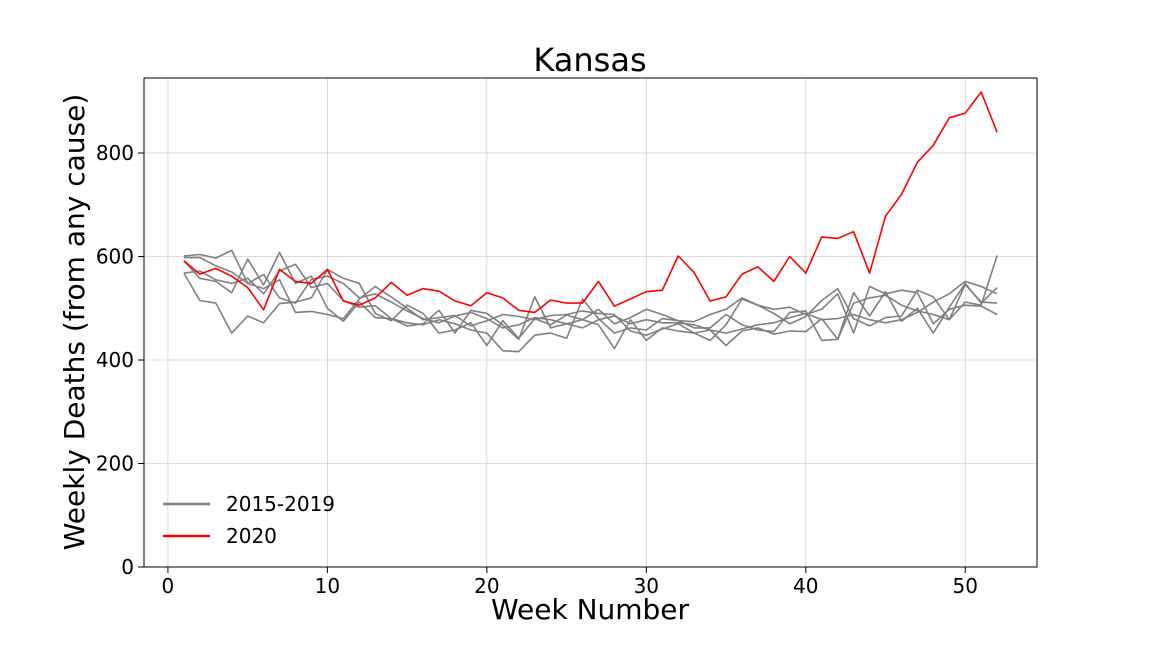 The width and height of the screenshot is (1152, 648). What do you see at coordinates (115, 464) in the screenshot?
I see `y-tick-label: 200` at bounding box center [115, 464].